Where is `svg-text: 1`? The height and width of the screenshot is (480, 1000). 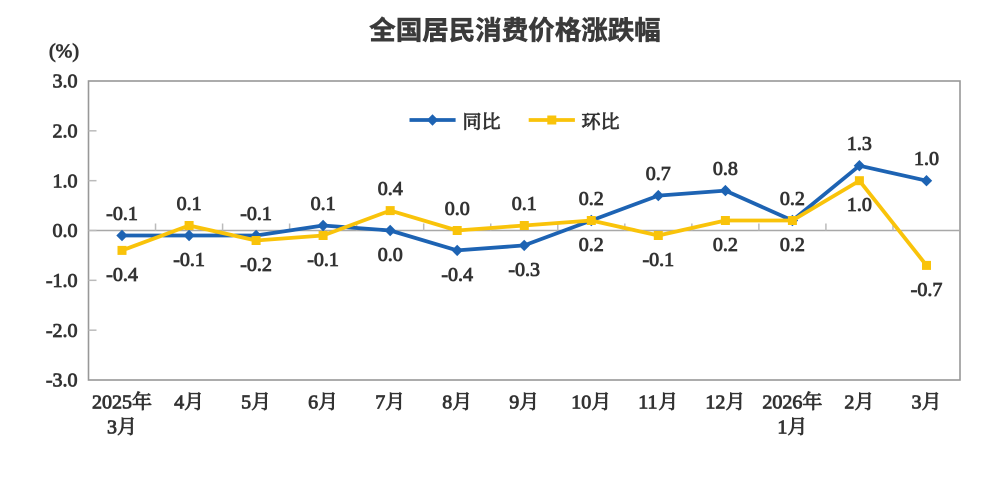 svg-text: 1 is located at coordinates (782, 428).